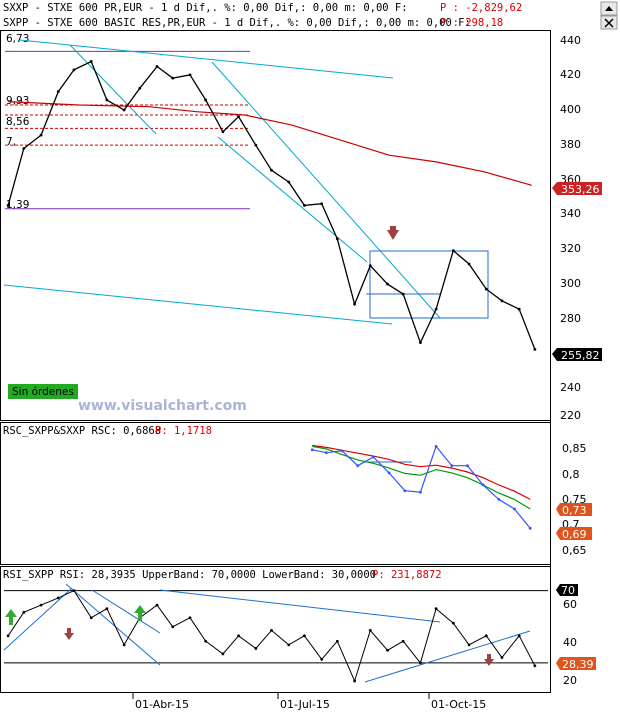  I want to click on price-y-tick: 320, so click(570, 248).